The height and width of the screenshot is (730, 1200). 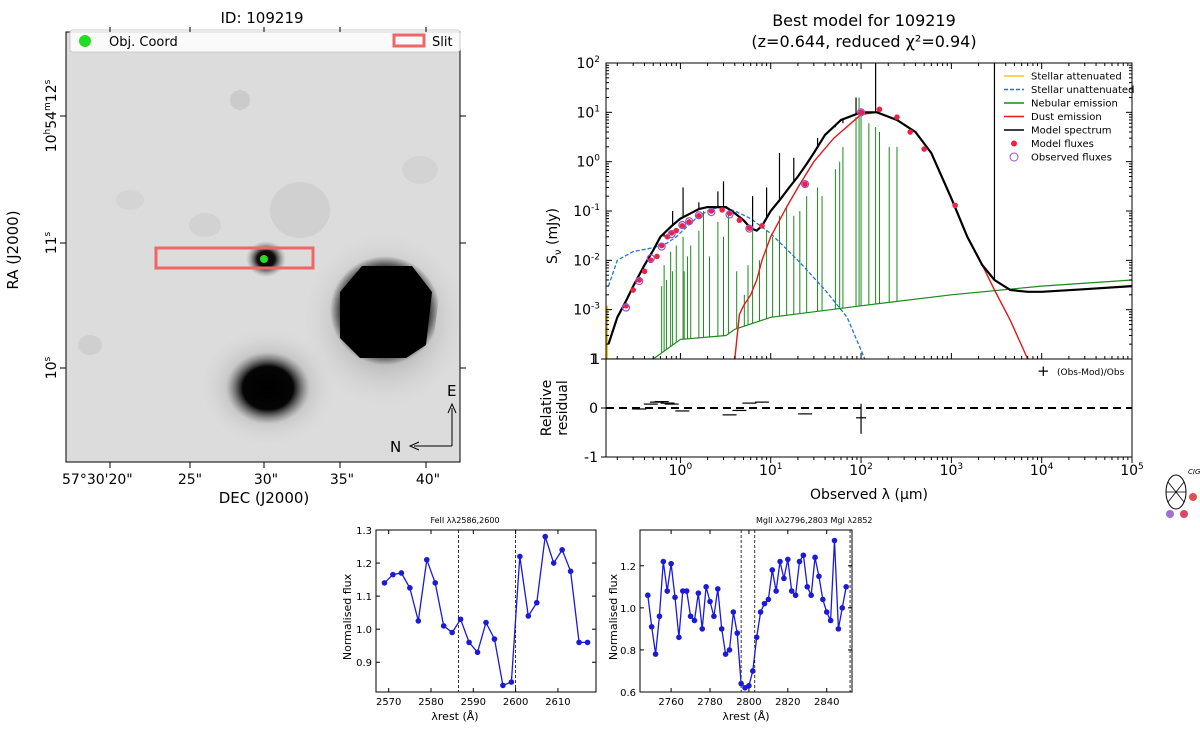 I want to click on neighbour-galaxy, so click(x=268, y=388).